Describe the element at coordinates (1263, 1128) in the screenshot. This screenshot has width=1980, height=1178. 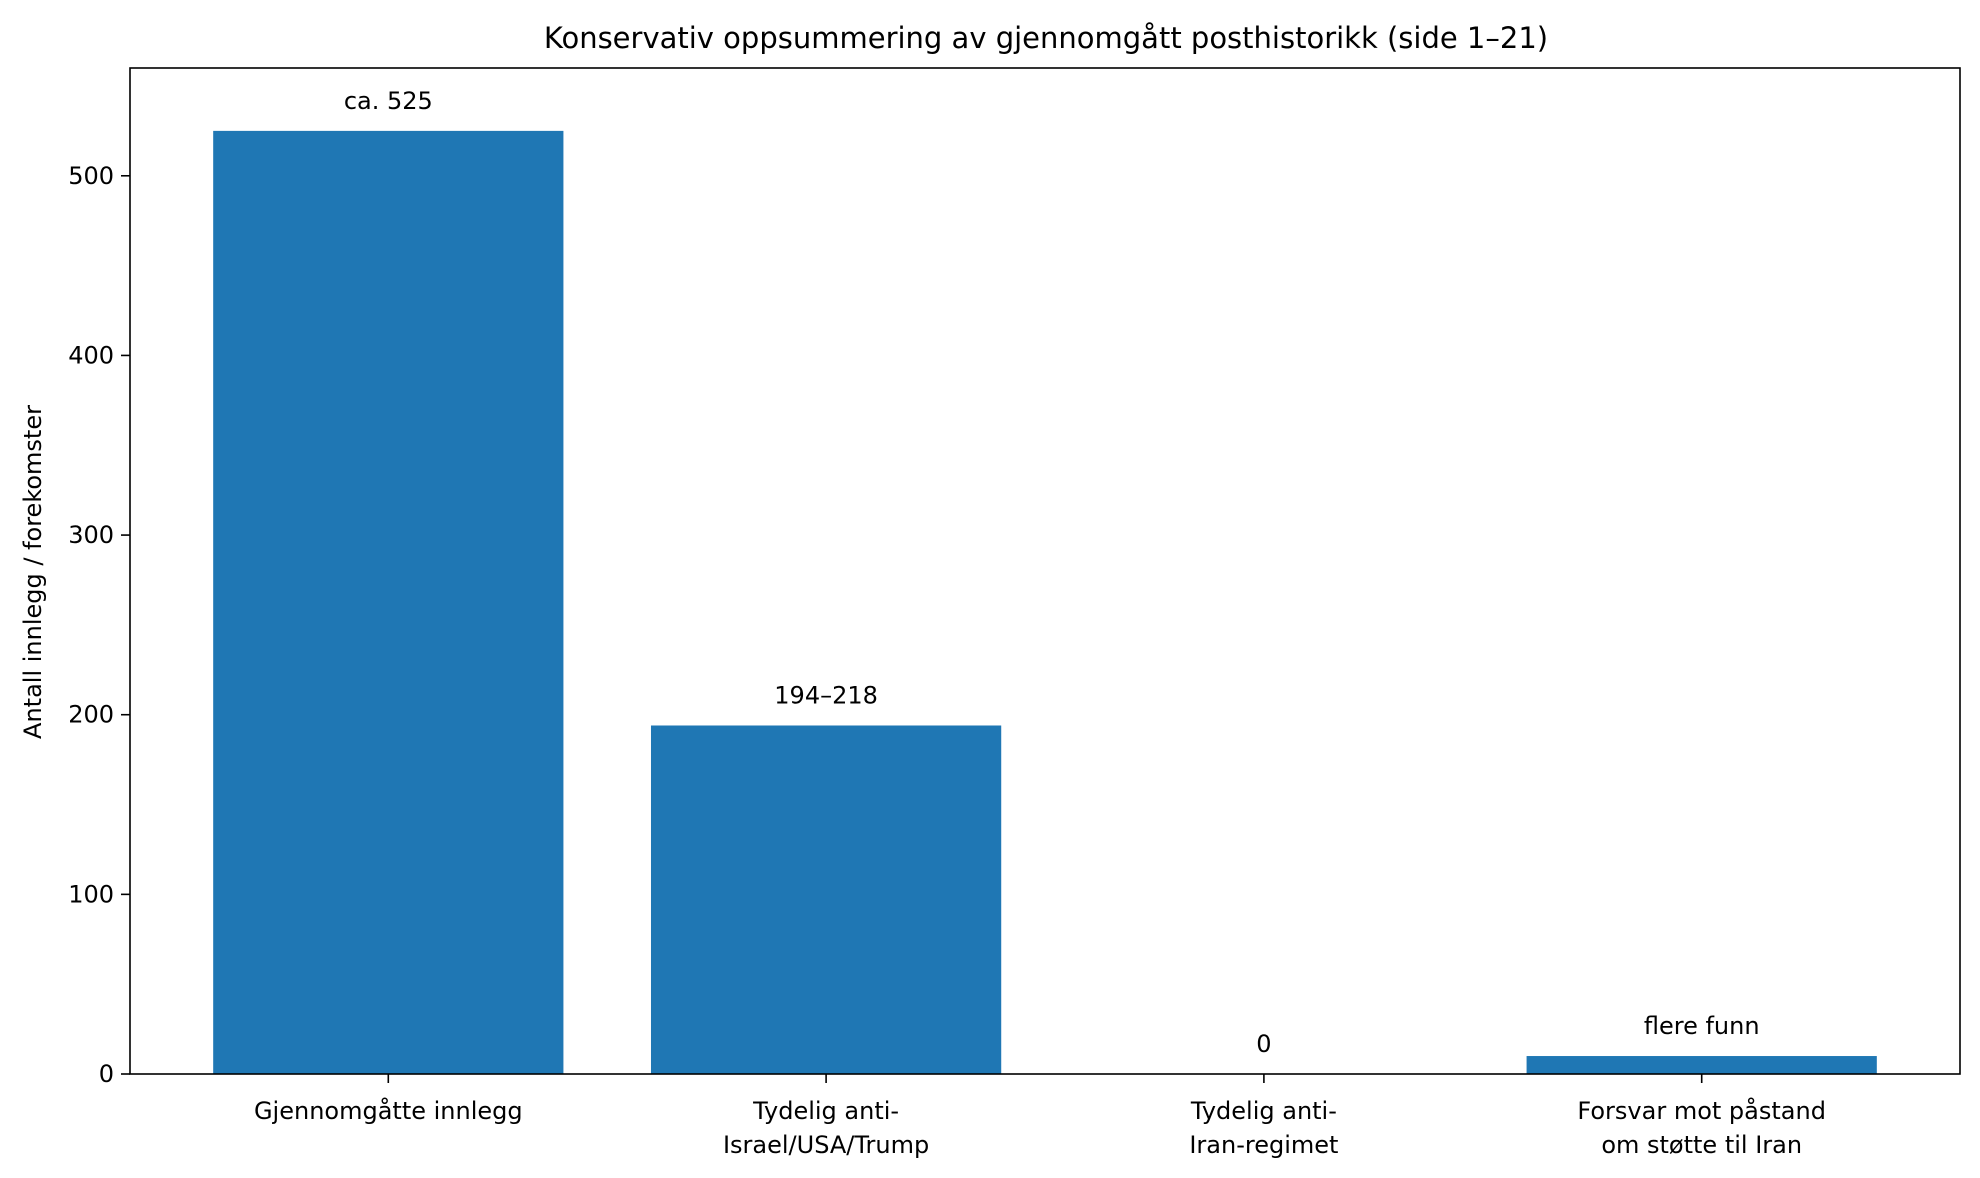
I see `x-tick-label-2: Tydelig anti- Iran-regimet` at that location.